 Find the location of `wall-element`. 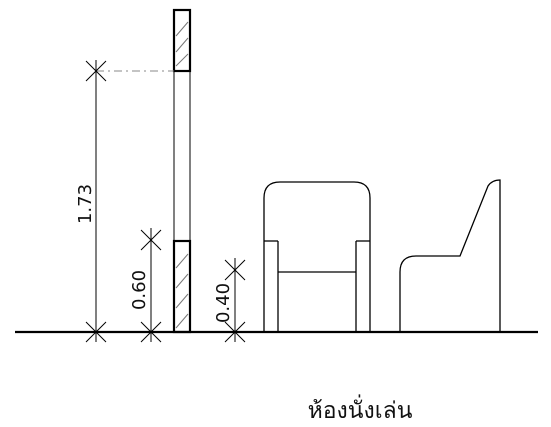

wall-element is located at coordinates (182, 171).